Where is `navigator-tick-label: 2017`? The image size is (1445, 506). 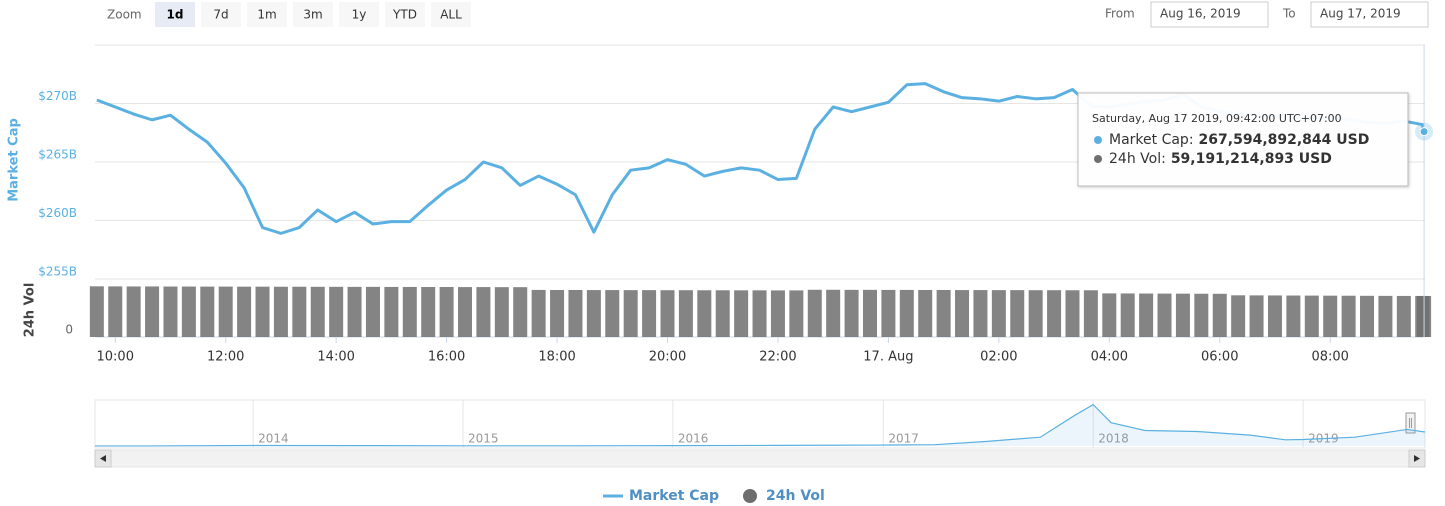 navigator-tick-label: 2017 is located at coordinates (903, 439).